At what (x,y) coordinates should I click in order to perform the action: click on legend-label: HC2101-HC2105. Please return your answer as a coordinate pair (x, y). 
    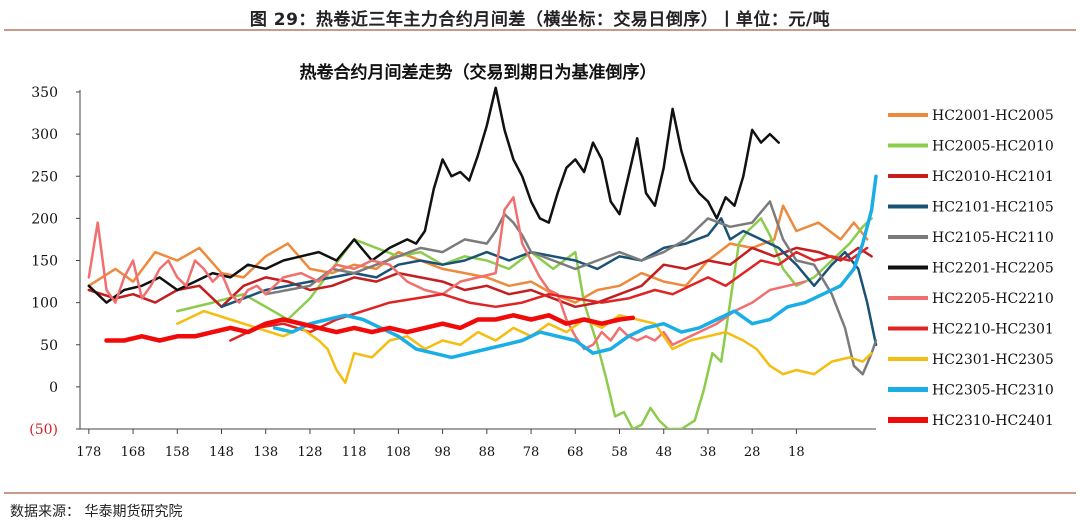
    Looking at the image, I should click on (993, 208).